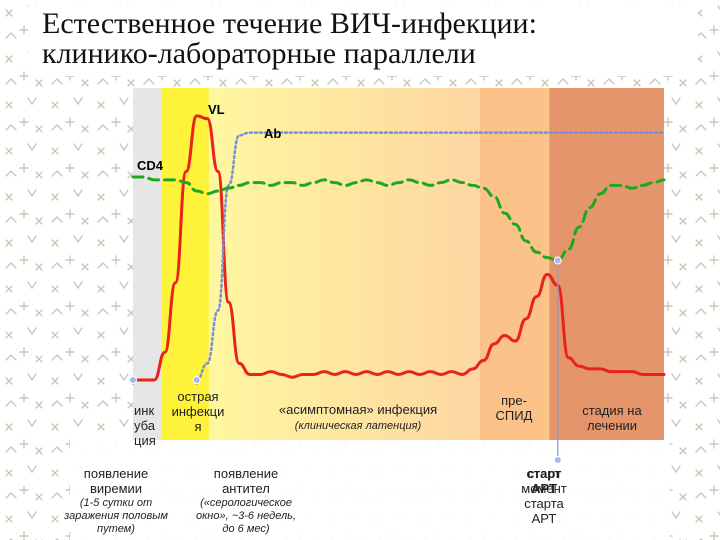 This screenshot has height=540, width=720. What do you see at coordinates (557, 260) in the screenshot?
I see `marker-point-cd4` at bounding box center [557, 260].